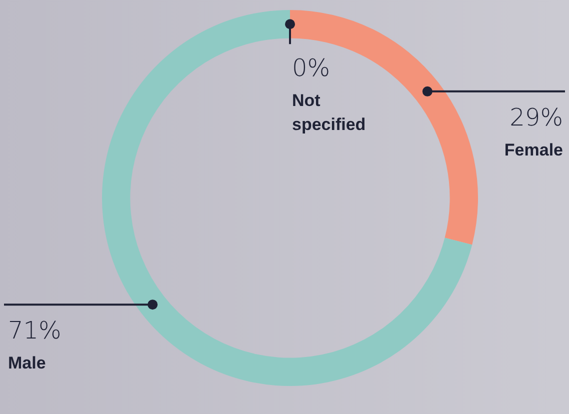  What do you see at coordinates (27, 363) in the screenshot?
I see `slice-label: Male` at bounding box center [27, 363].